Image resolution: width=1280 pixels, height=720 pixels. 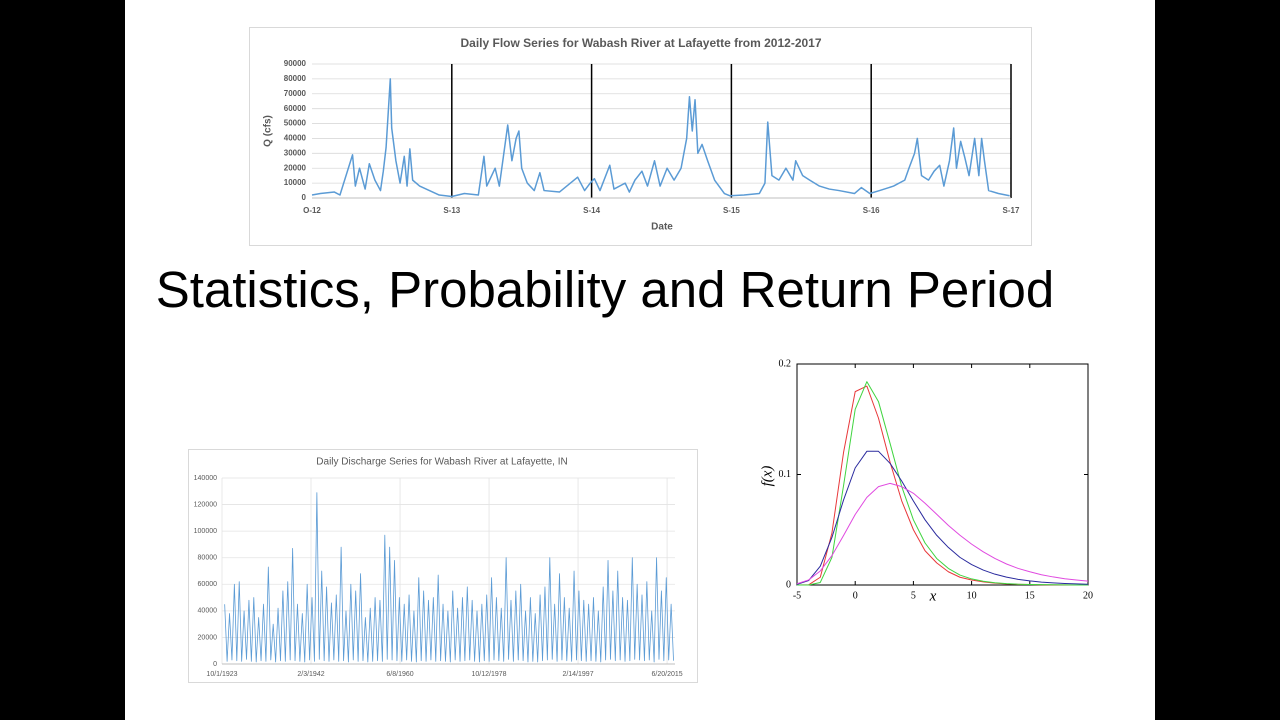 I want to click on x-tick-label: 6/8/1960, so click(x=399, y=674).